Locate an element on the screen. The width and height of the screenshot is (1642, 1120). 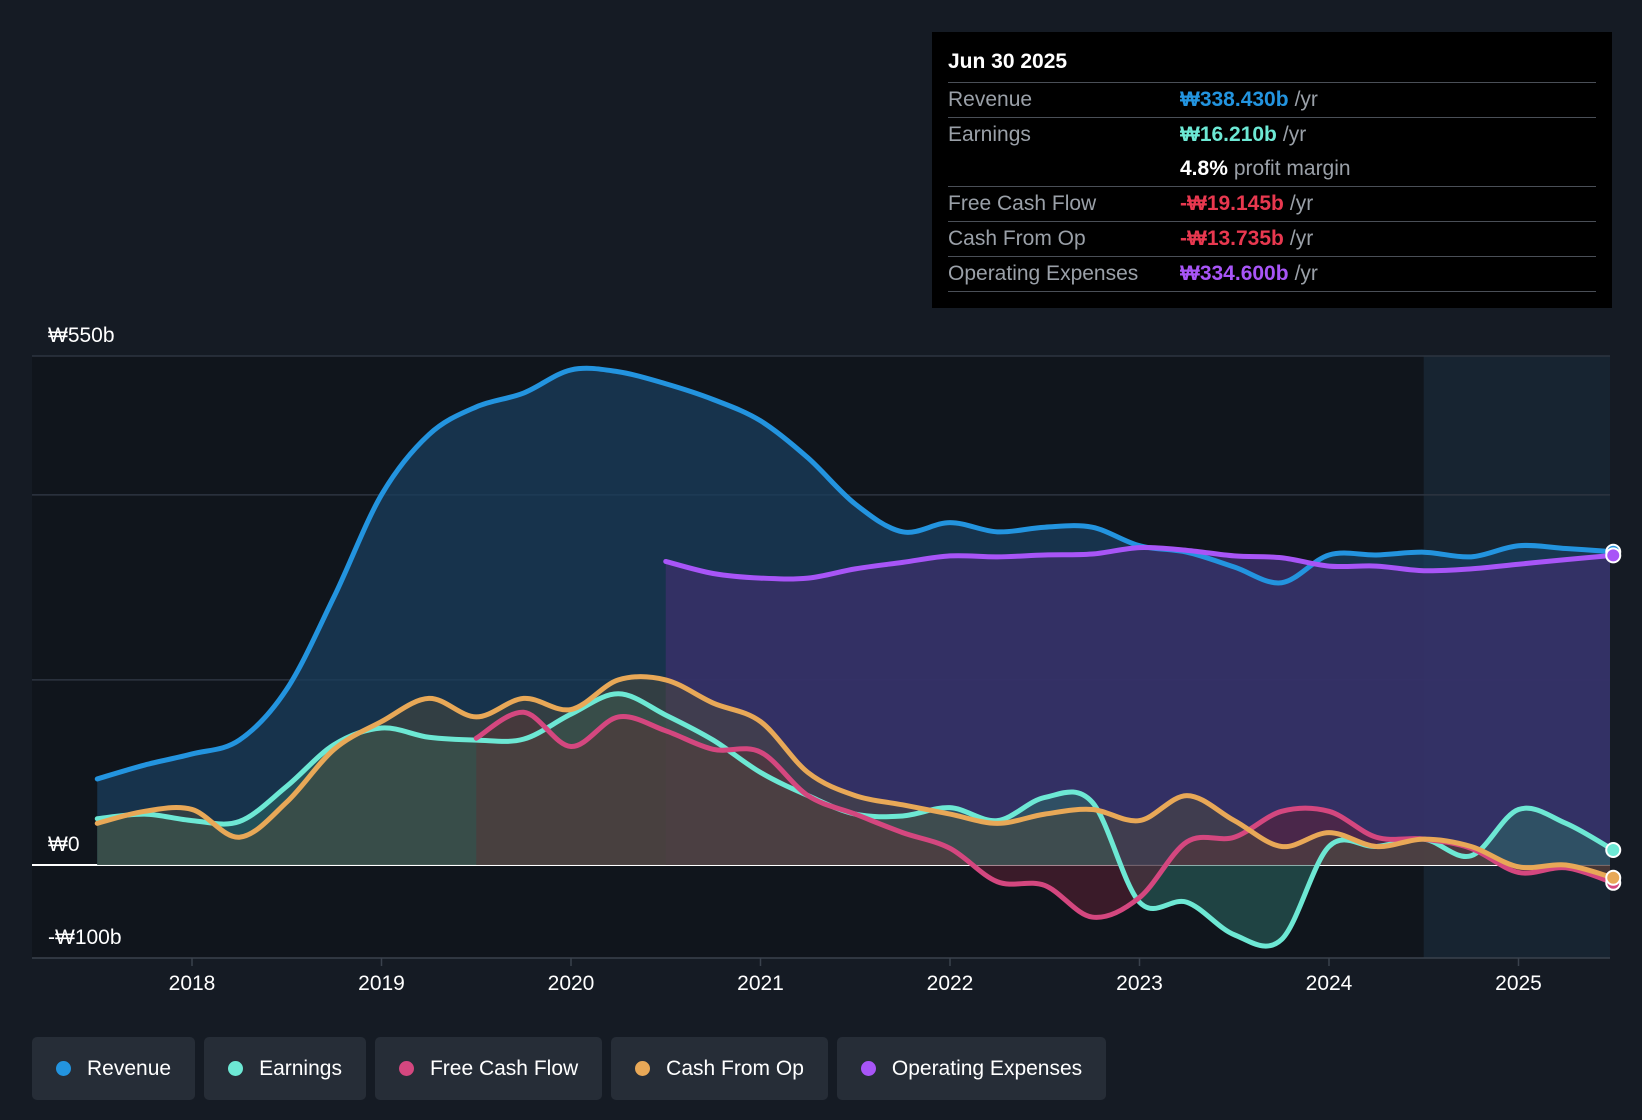
legend-label: Earnings is located at coordinates (300, 1068).